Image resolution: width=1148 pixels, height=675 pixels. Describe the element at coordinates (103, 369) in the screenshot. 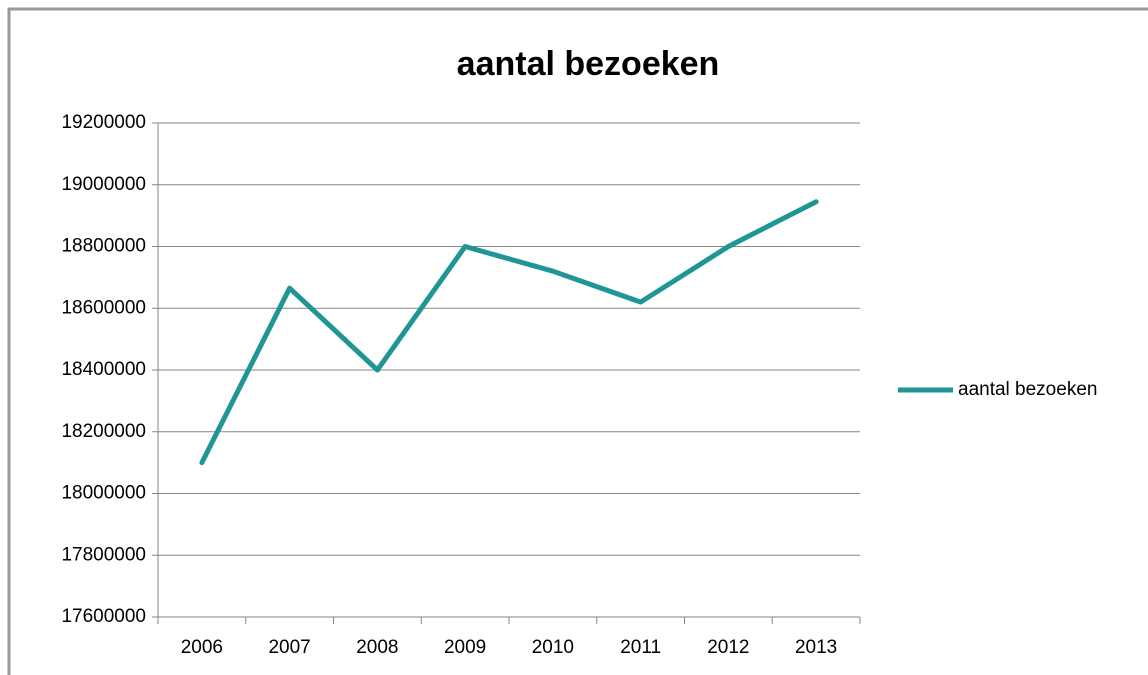

I see `y-tick-label: 18400000` at that location.